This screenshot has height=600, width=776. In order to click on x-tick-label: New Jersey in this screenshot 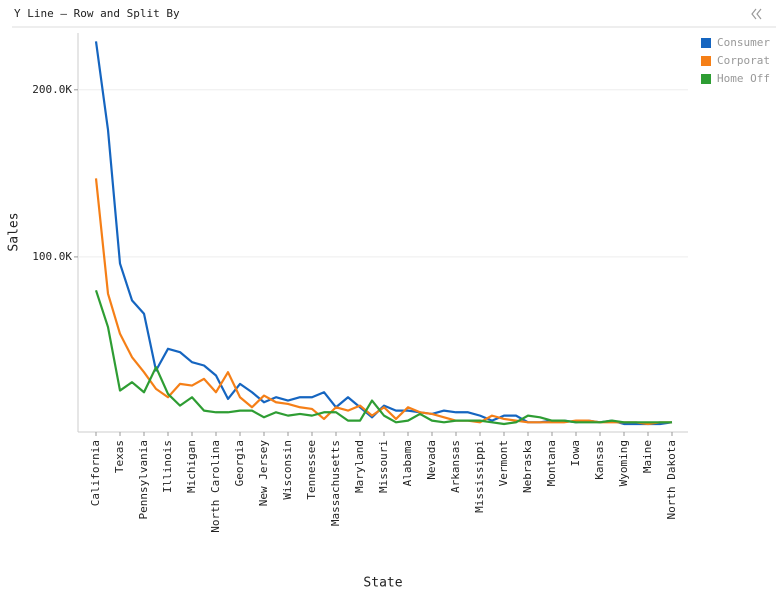, I will do `click(263, 473)`.